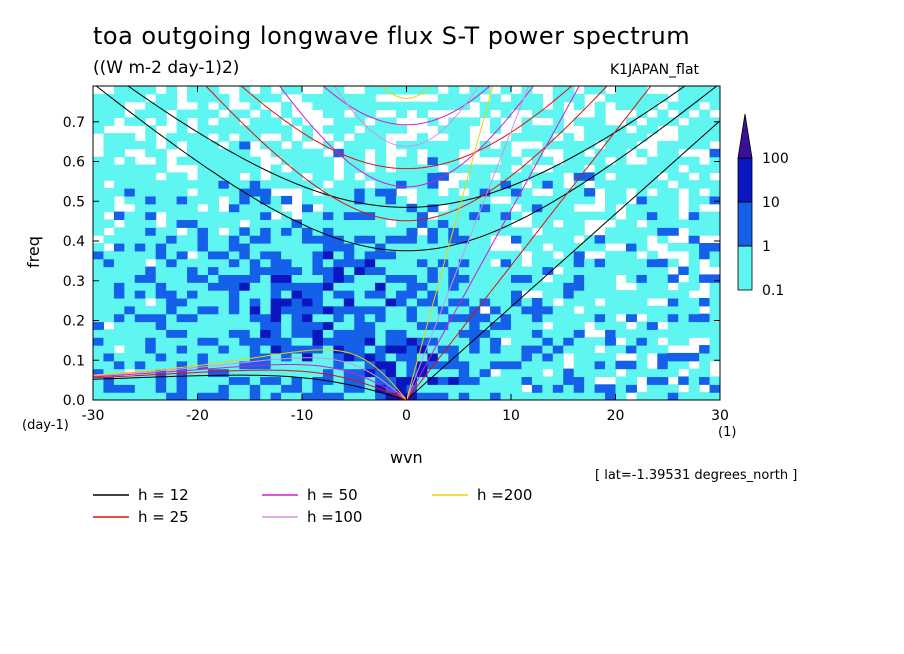 The width and height of the screenshot is (904, 654). Describe the element at coordinates (93, 416) in the screenshot. I see `x-tick-label: -30` at that location.